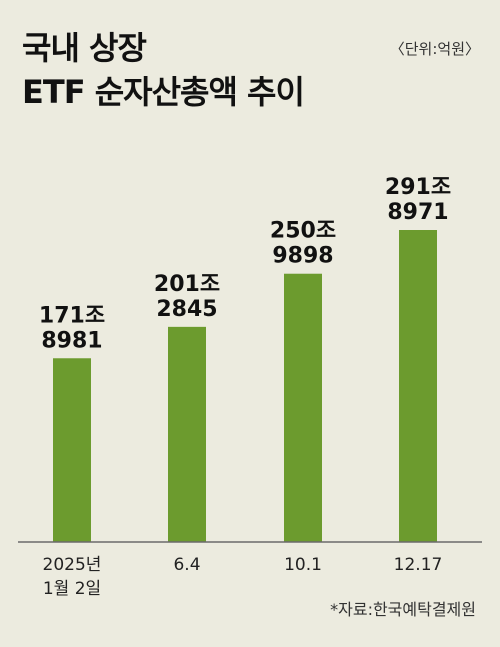  What do you see at coordinates (417, 212) in the screenshot?
I see `value-label-3-1: 8971` at bounding box center [417, 212].